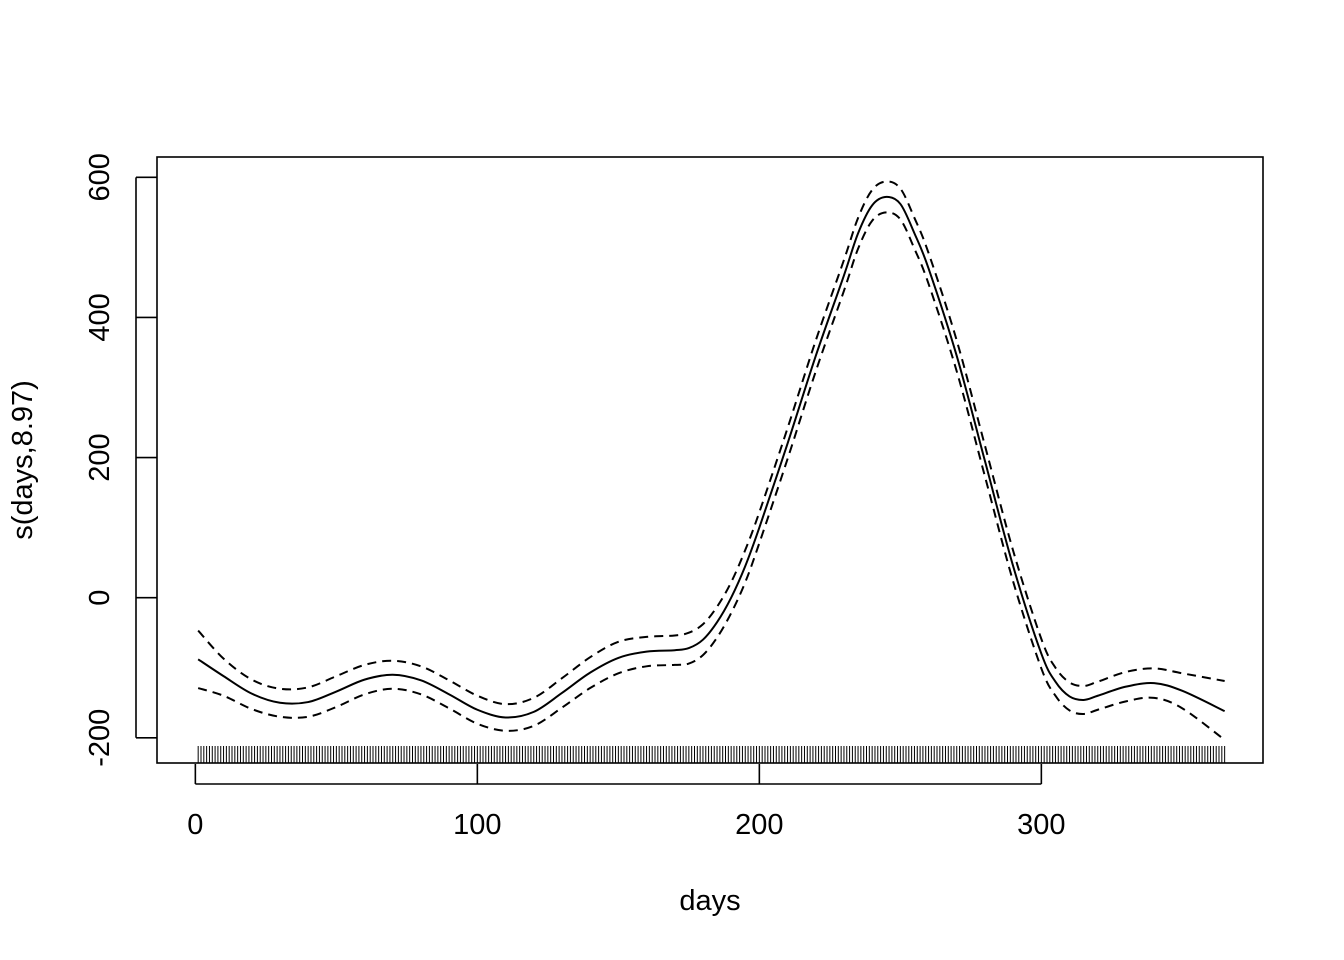  Describe the element at coordinates (100, 317) in the screenshot. I see `y-tick-label: 400` at that location.